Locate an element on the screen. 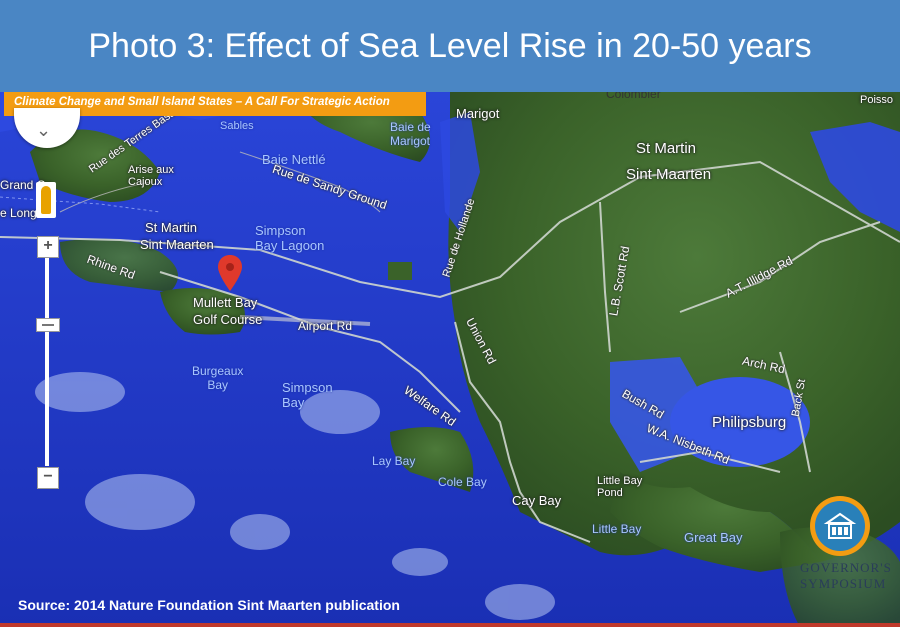  label-arise-aux-cajoux: Arise aux Cajoux is located at coordinates (151, 176).